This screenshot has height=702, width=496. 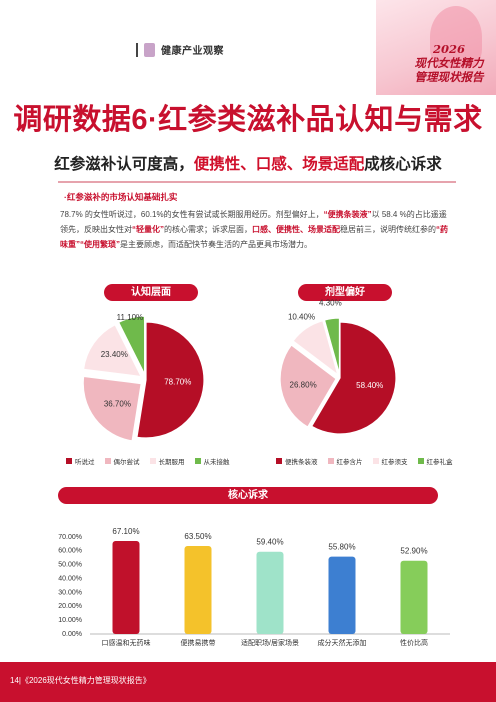 I want to click on pie1-legend-item: 长期服用, so click(x=167, y=461).